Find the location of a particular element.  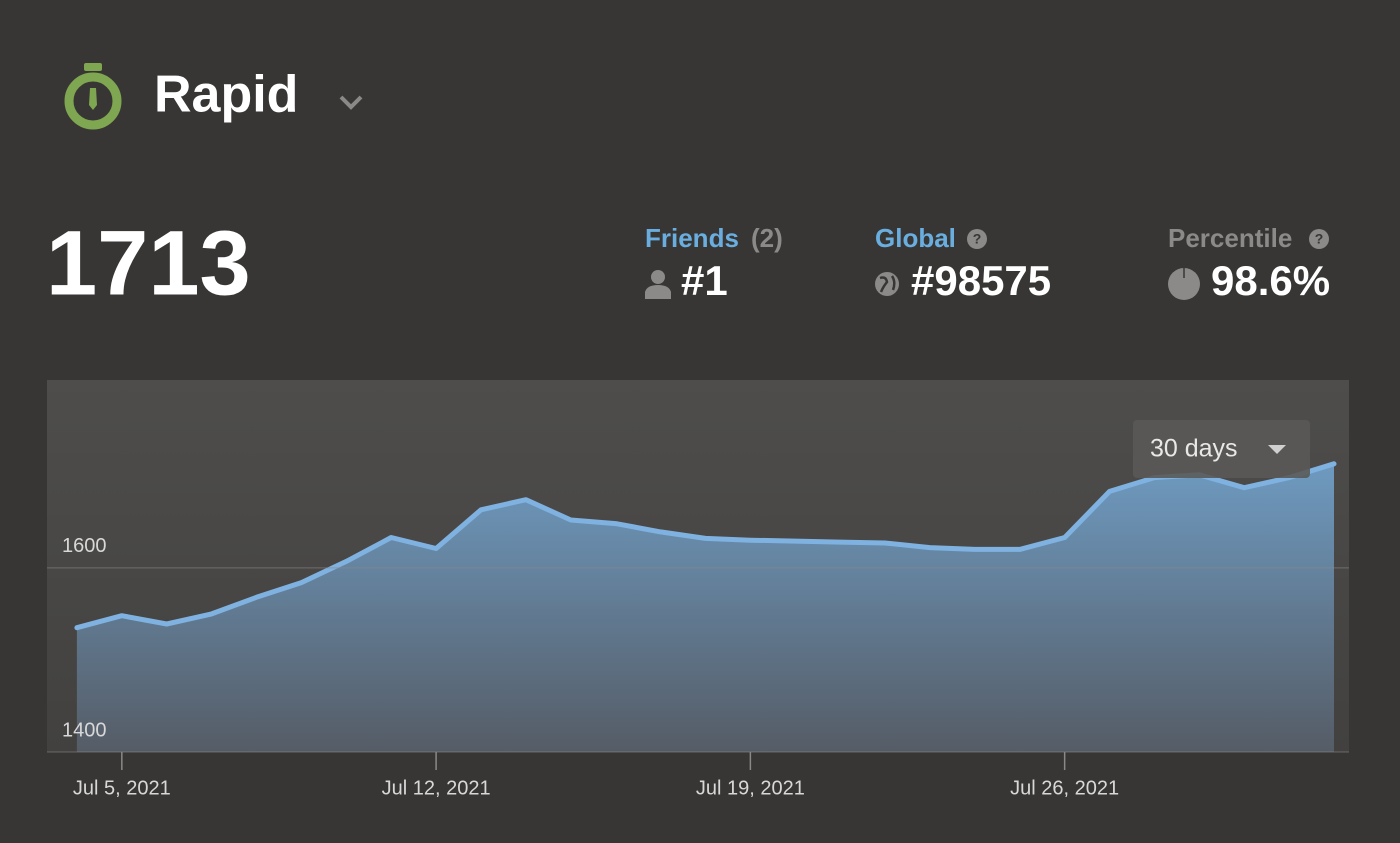

stopwatch-icon is located at coordinates (93, 96).